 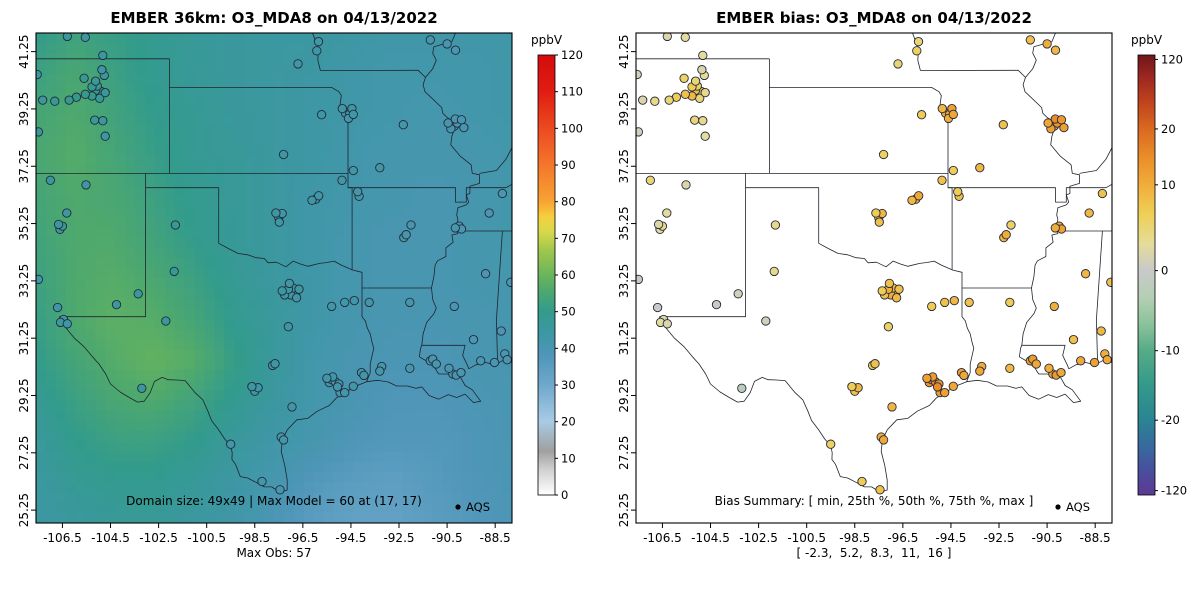 What do you see at coordinates (458, 507) in the screenshot?
I see `aqs-legend-dot` at bounding box center [458, 507].